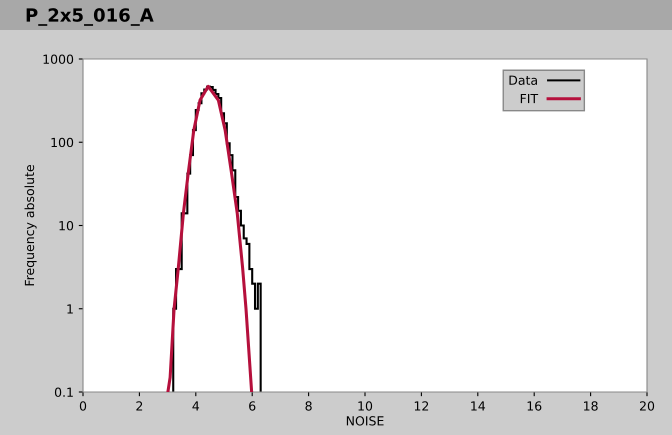 This screenshot has height=435, width=672. What do you see at coordinates (535, 406) in the screenshot?
I see `x-tick-label: 16` at bounding box center [535, 406].